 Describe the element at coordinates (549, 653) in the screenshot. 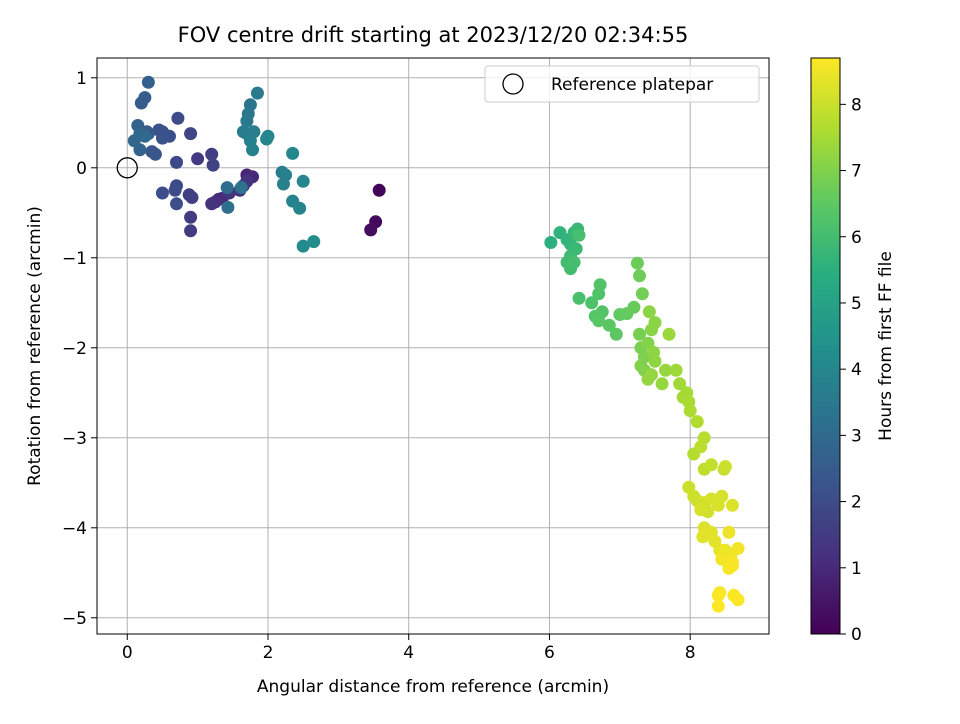

I see `x-tick-label: 6` at that location.